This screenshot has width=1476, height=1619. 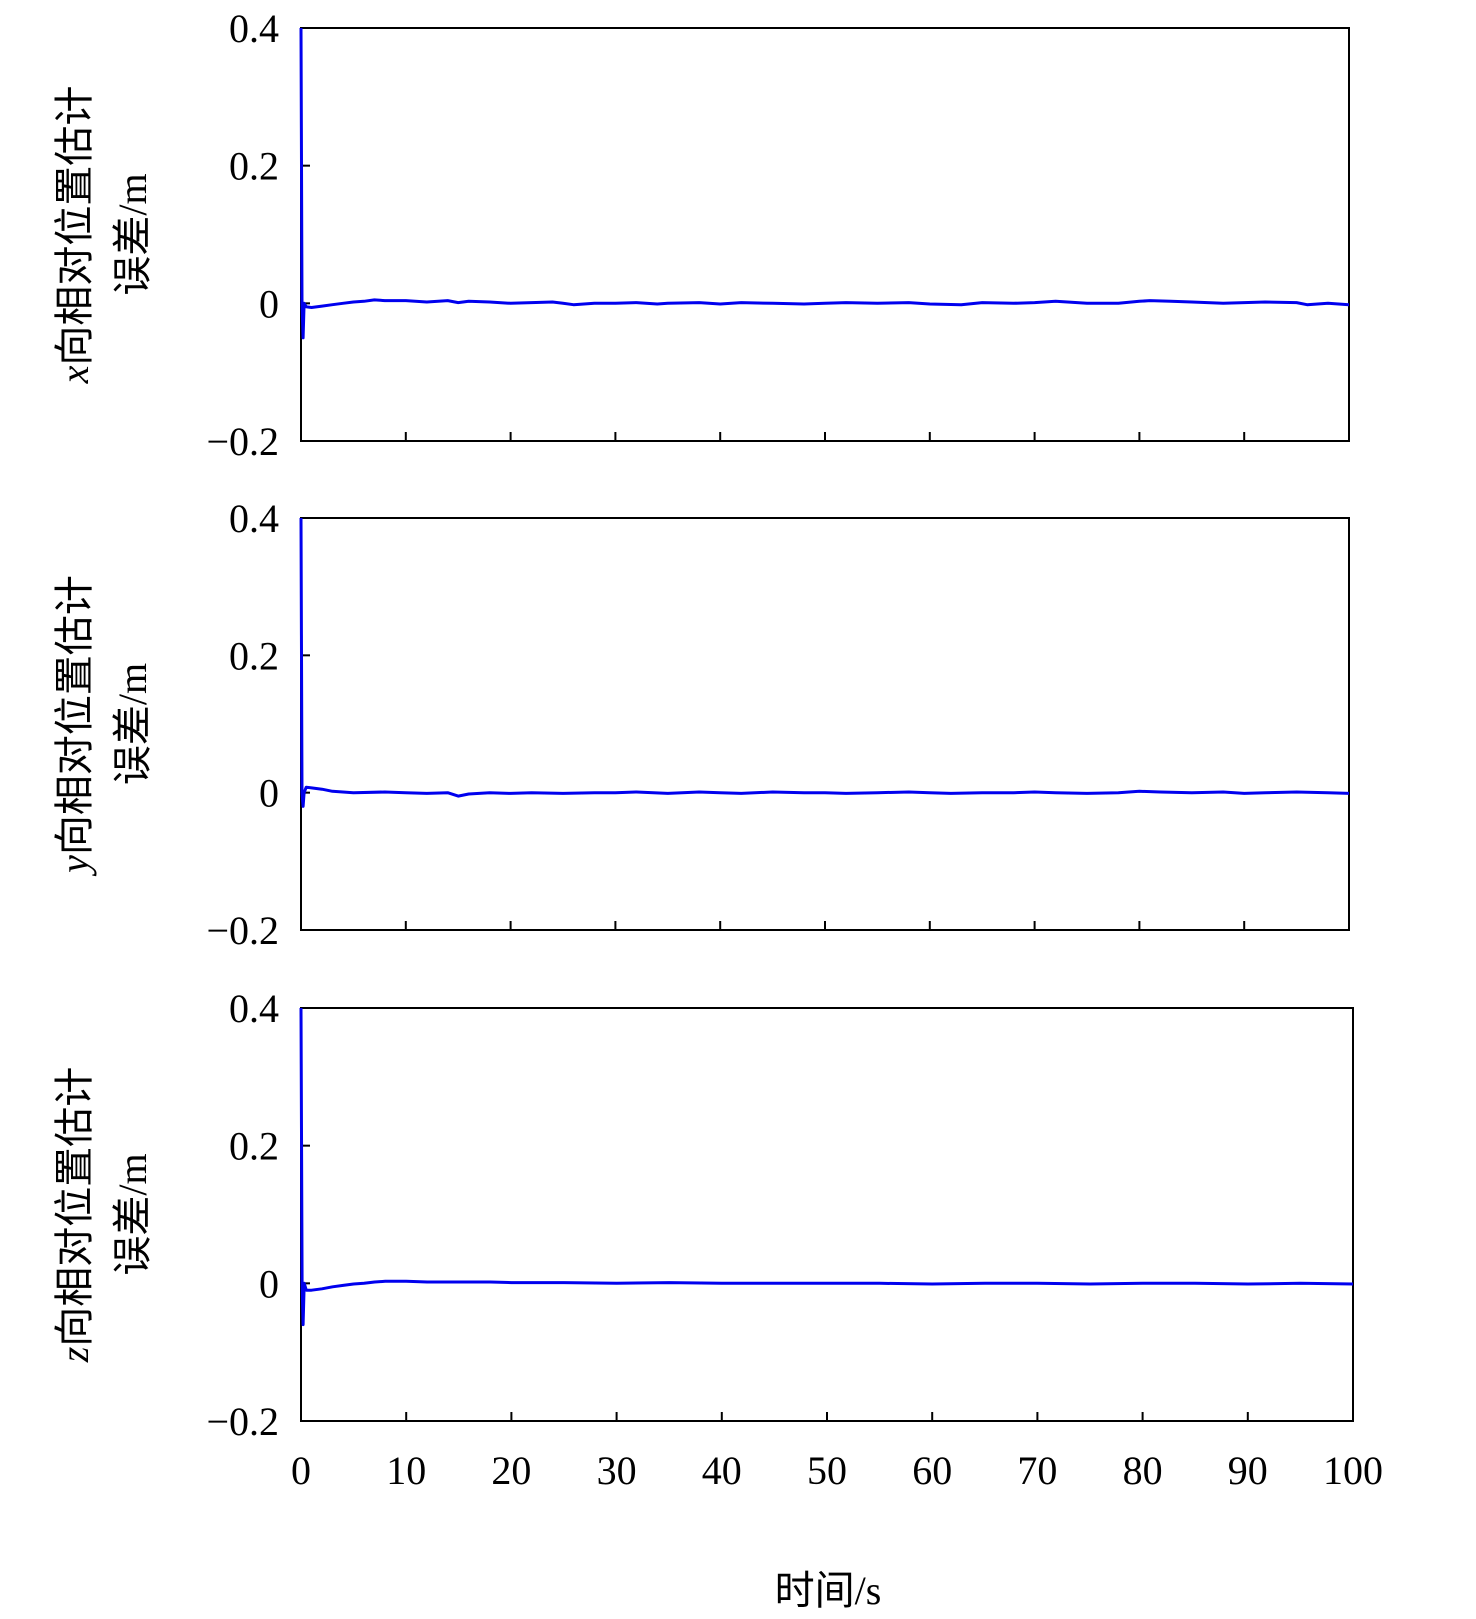 I want to click on y-axis-label: x向相对位置估计 误差/m, so click(x=103, y=235).